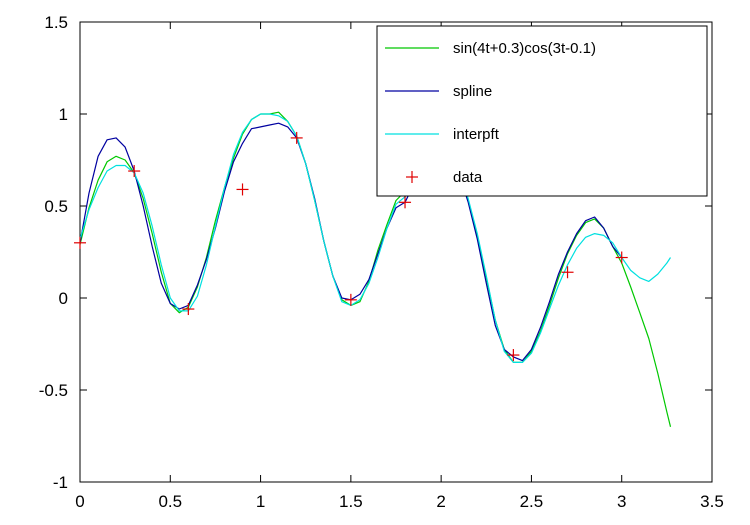  I want to click on y-tick-label: 1, so click(63, 114).